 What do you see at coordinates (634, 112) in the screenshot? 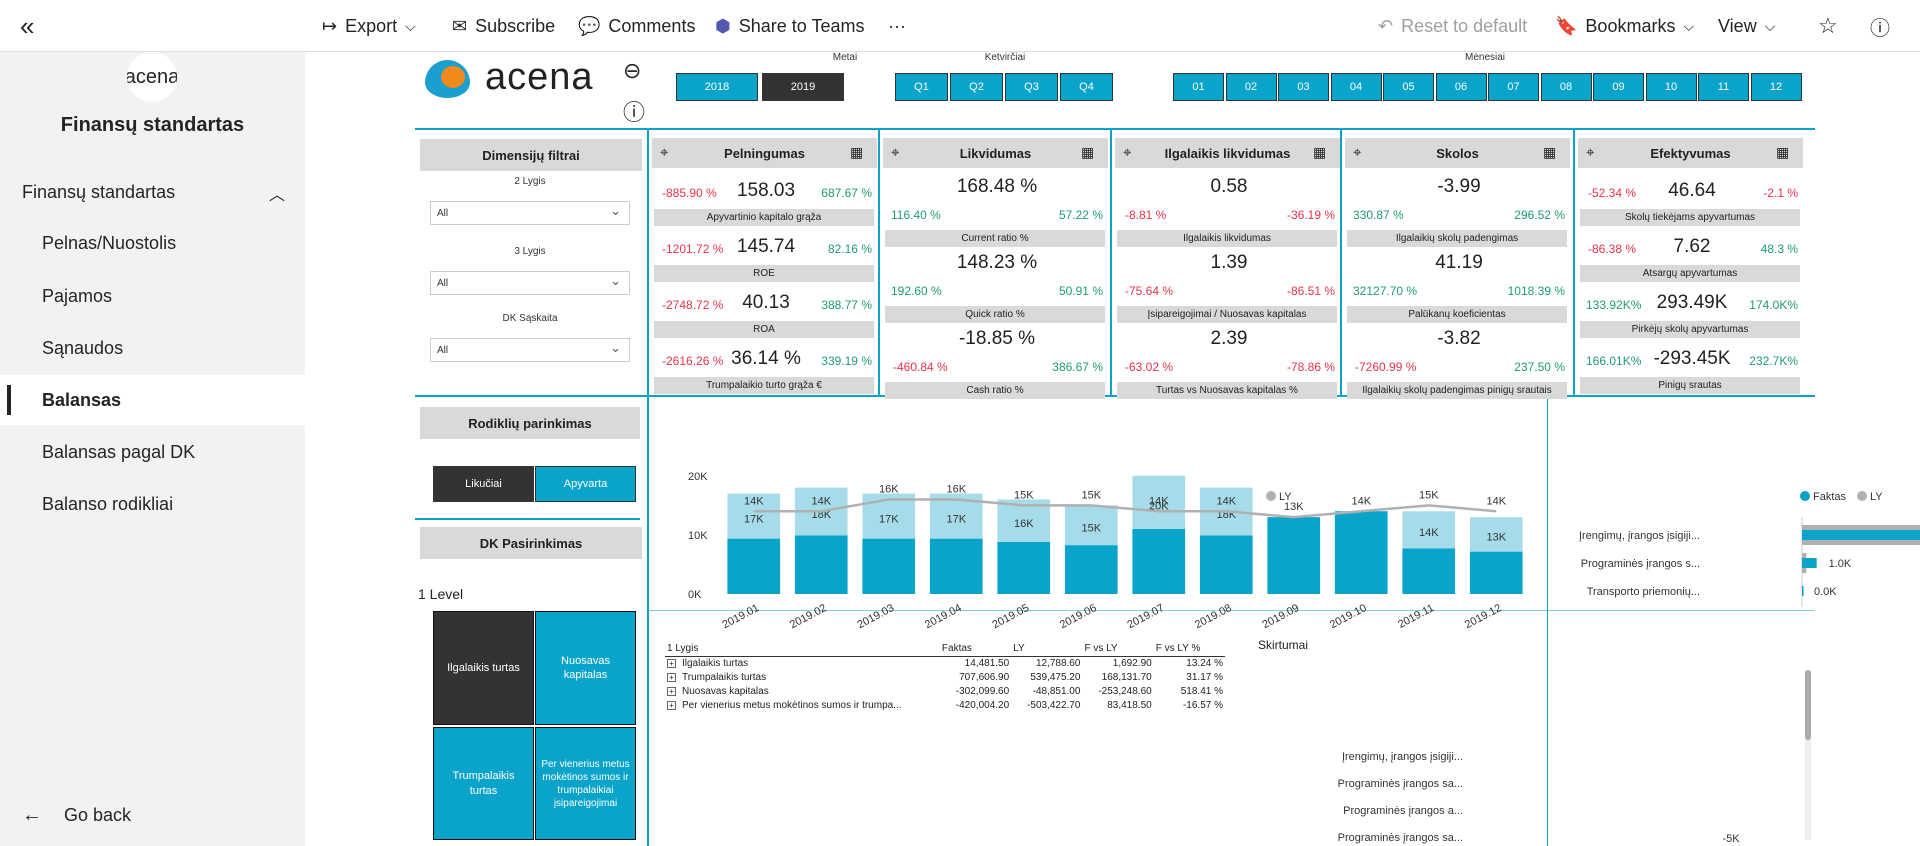
I see `info-circle-icon: ⓘ` at bounding box center [634, 112].